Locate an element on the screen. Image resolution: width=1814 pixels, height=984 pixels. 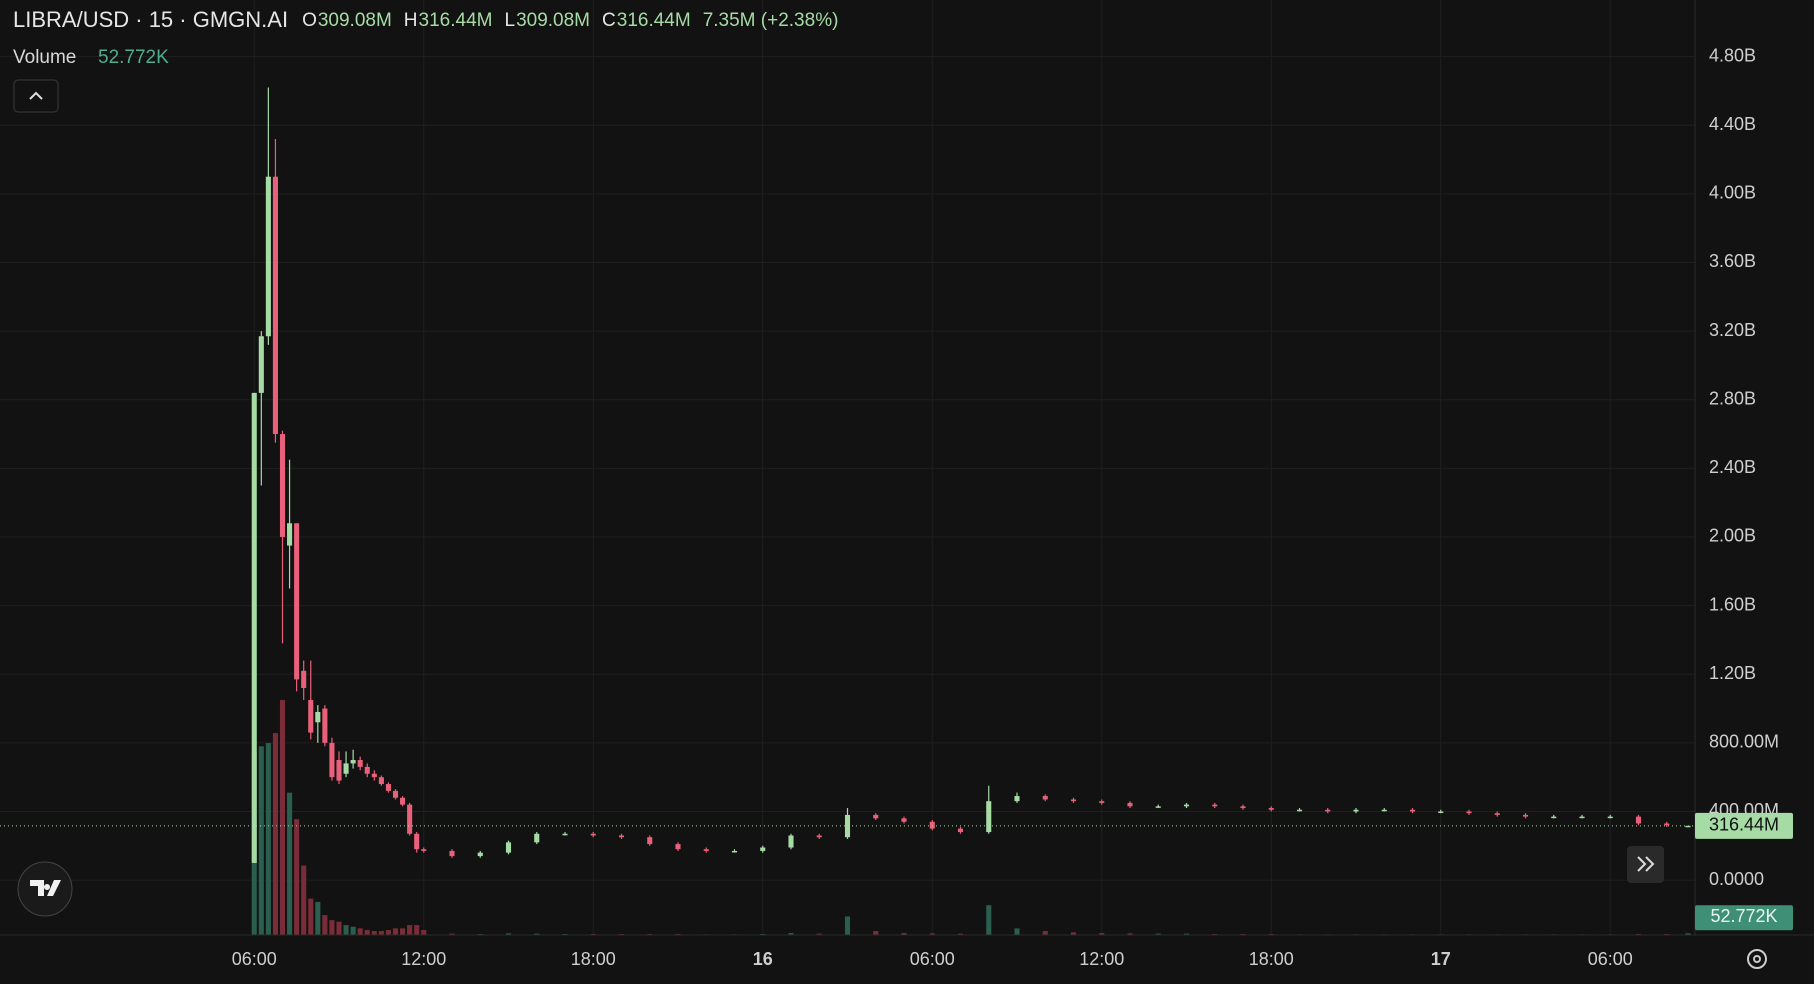
x-tick-label: 16 is located at coordinates (763, 959).